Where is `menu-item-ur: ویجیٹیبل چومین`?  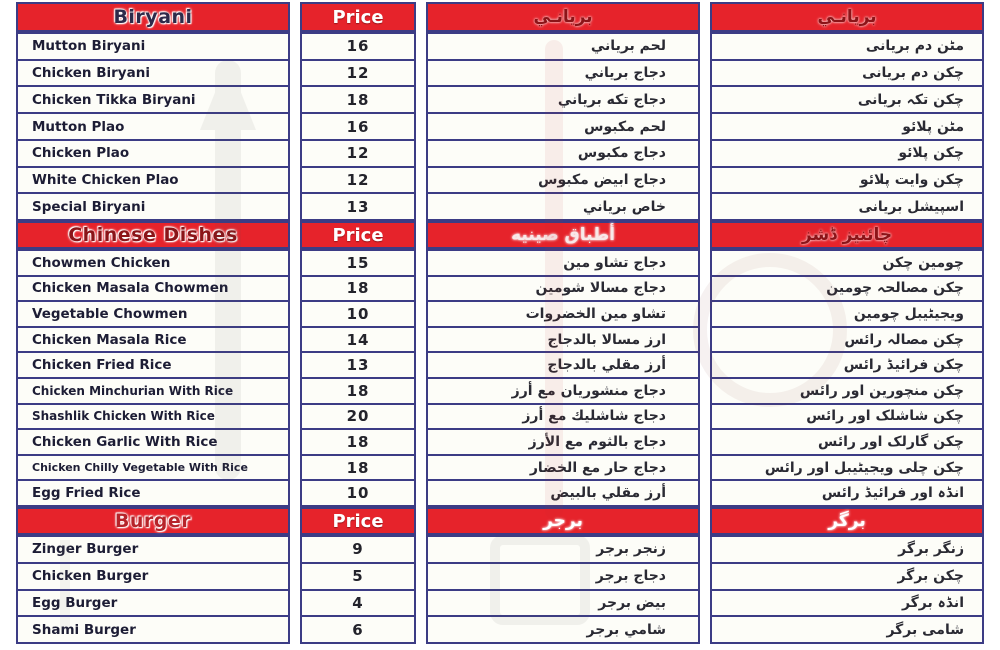 menu-item-ur: ویجیٹیبل چومین is located at coordinates (847, 313).